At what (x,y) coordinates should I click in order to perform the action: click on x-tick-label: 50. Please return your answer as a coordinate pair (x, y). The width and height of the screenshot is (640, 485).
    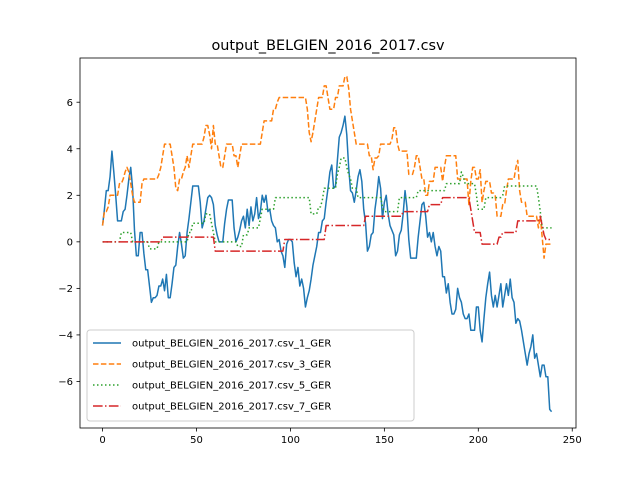
    Looking at the image, I should click on (196, 440).